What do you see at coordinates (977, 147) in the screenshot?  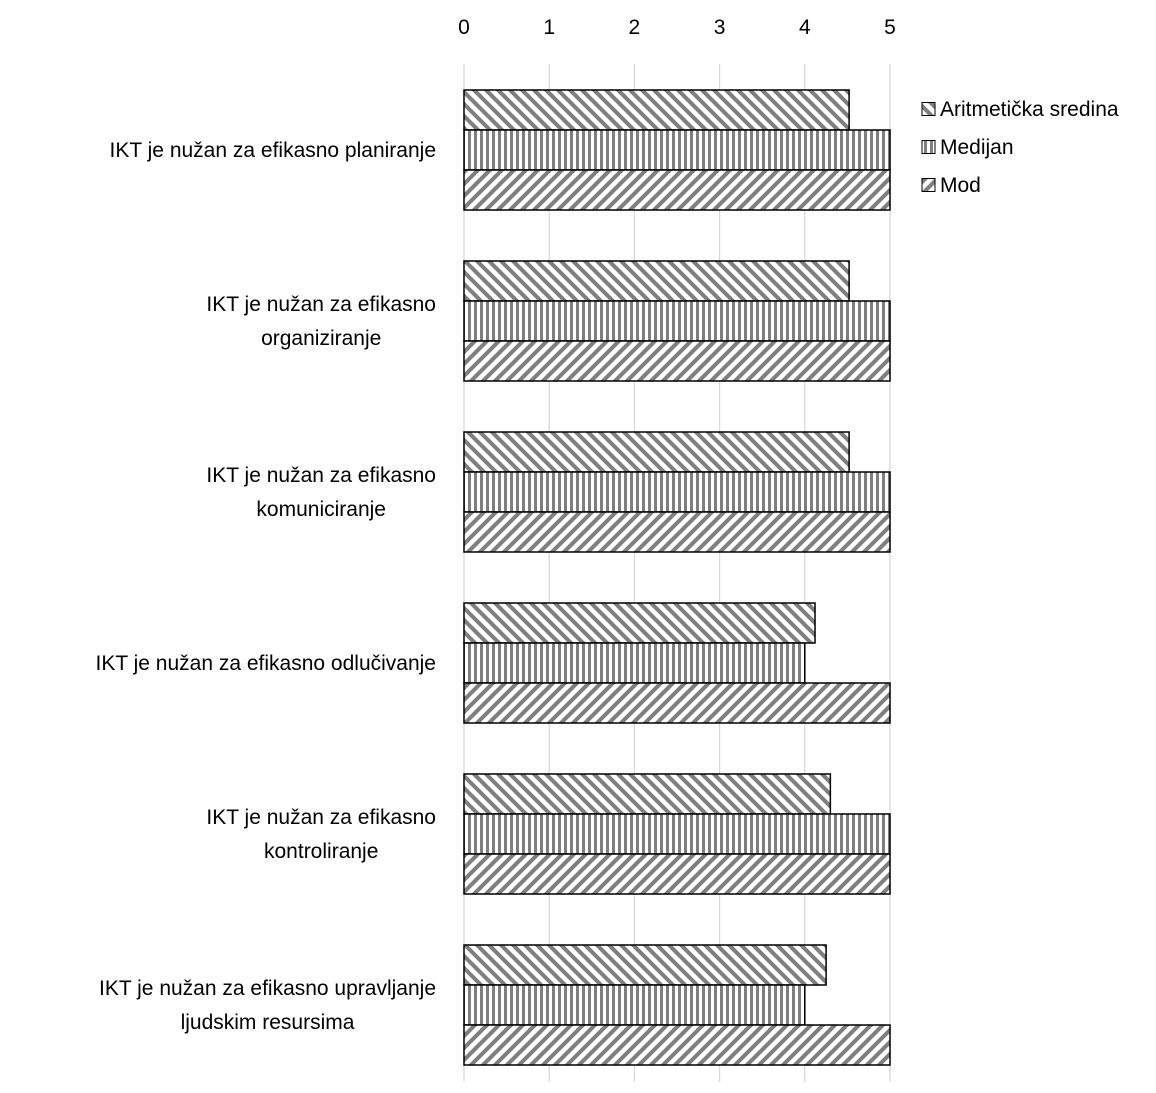 I see `legend-label: Medijan` at bounding box center [977, 147].